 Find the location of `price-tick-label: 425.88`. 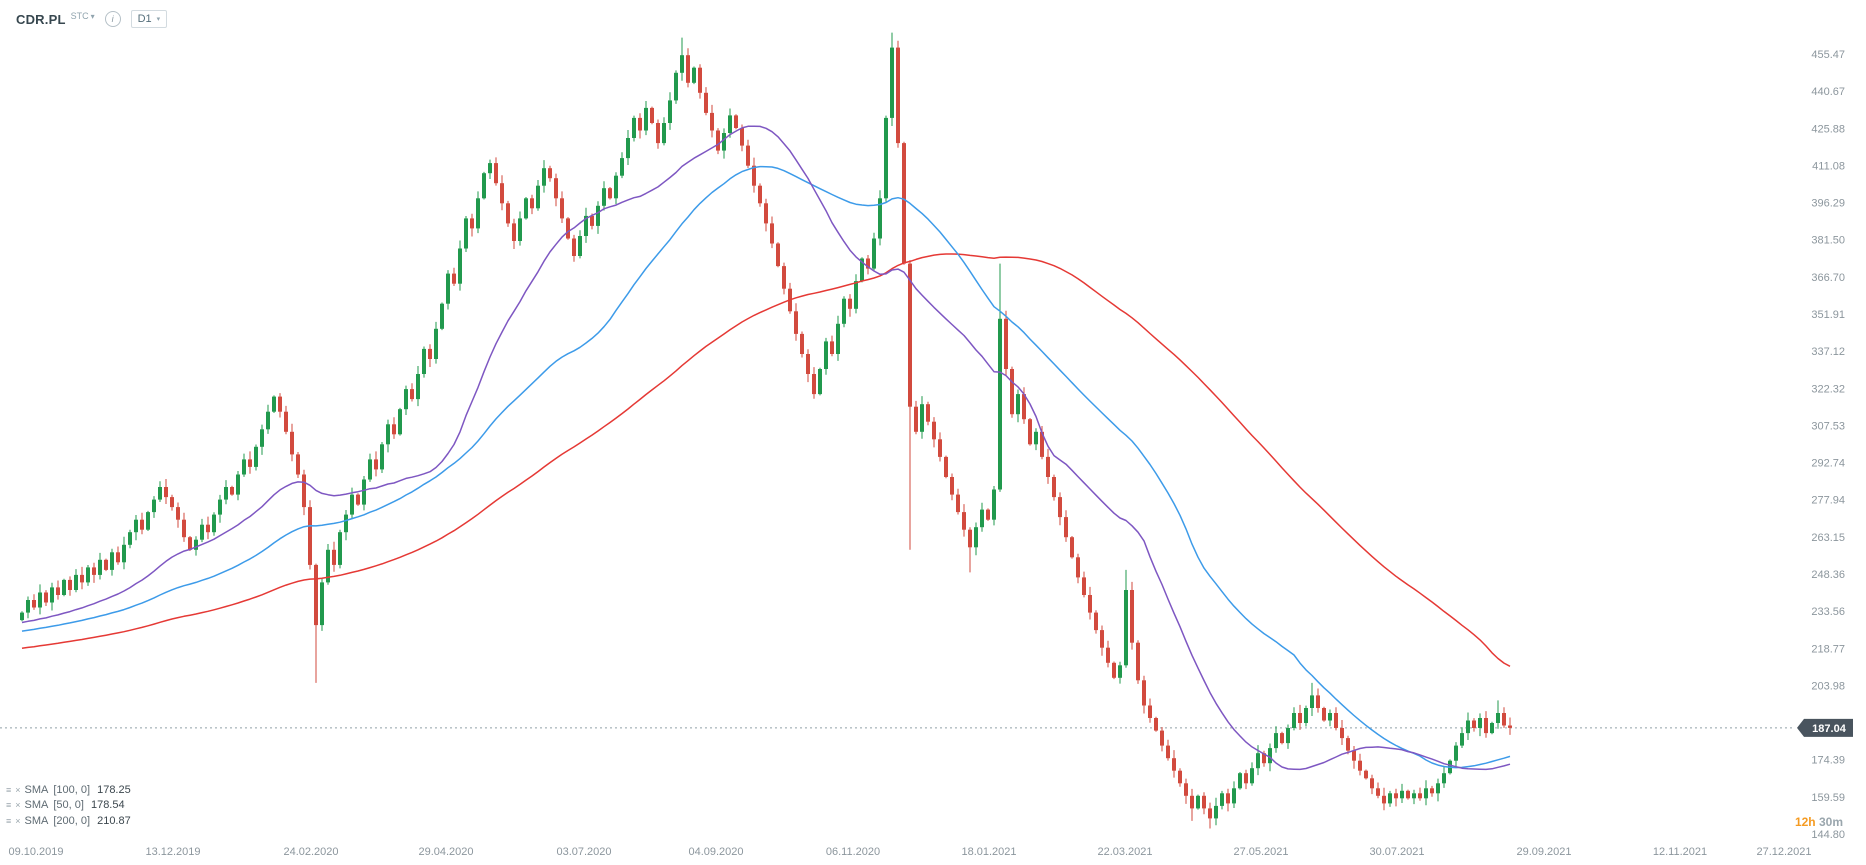

price-tick-label: 425.88 is located at coordinates (1828, 129).